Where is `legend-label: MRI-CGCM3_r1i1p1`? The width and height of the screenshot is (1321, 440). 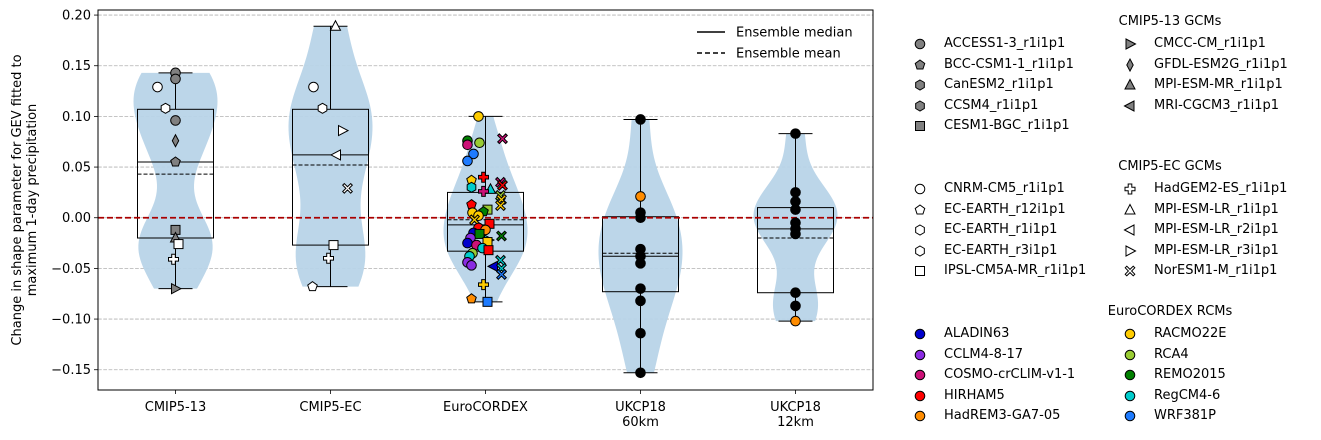 legend-label: MRI-CGCM3_r1i1p1 is located at coordinates (1217, 105).